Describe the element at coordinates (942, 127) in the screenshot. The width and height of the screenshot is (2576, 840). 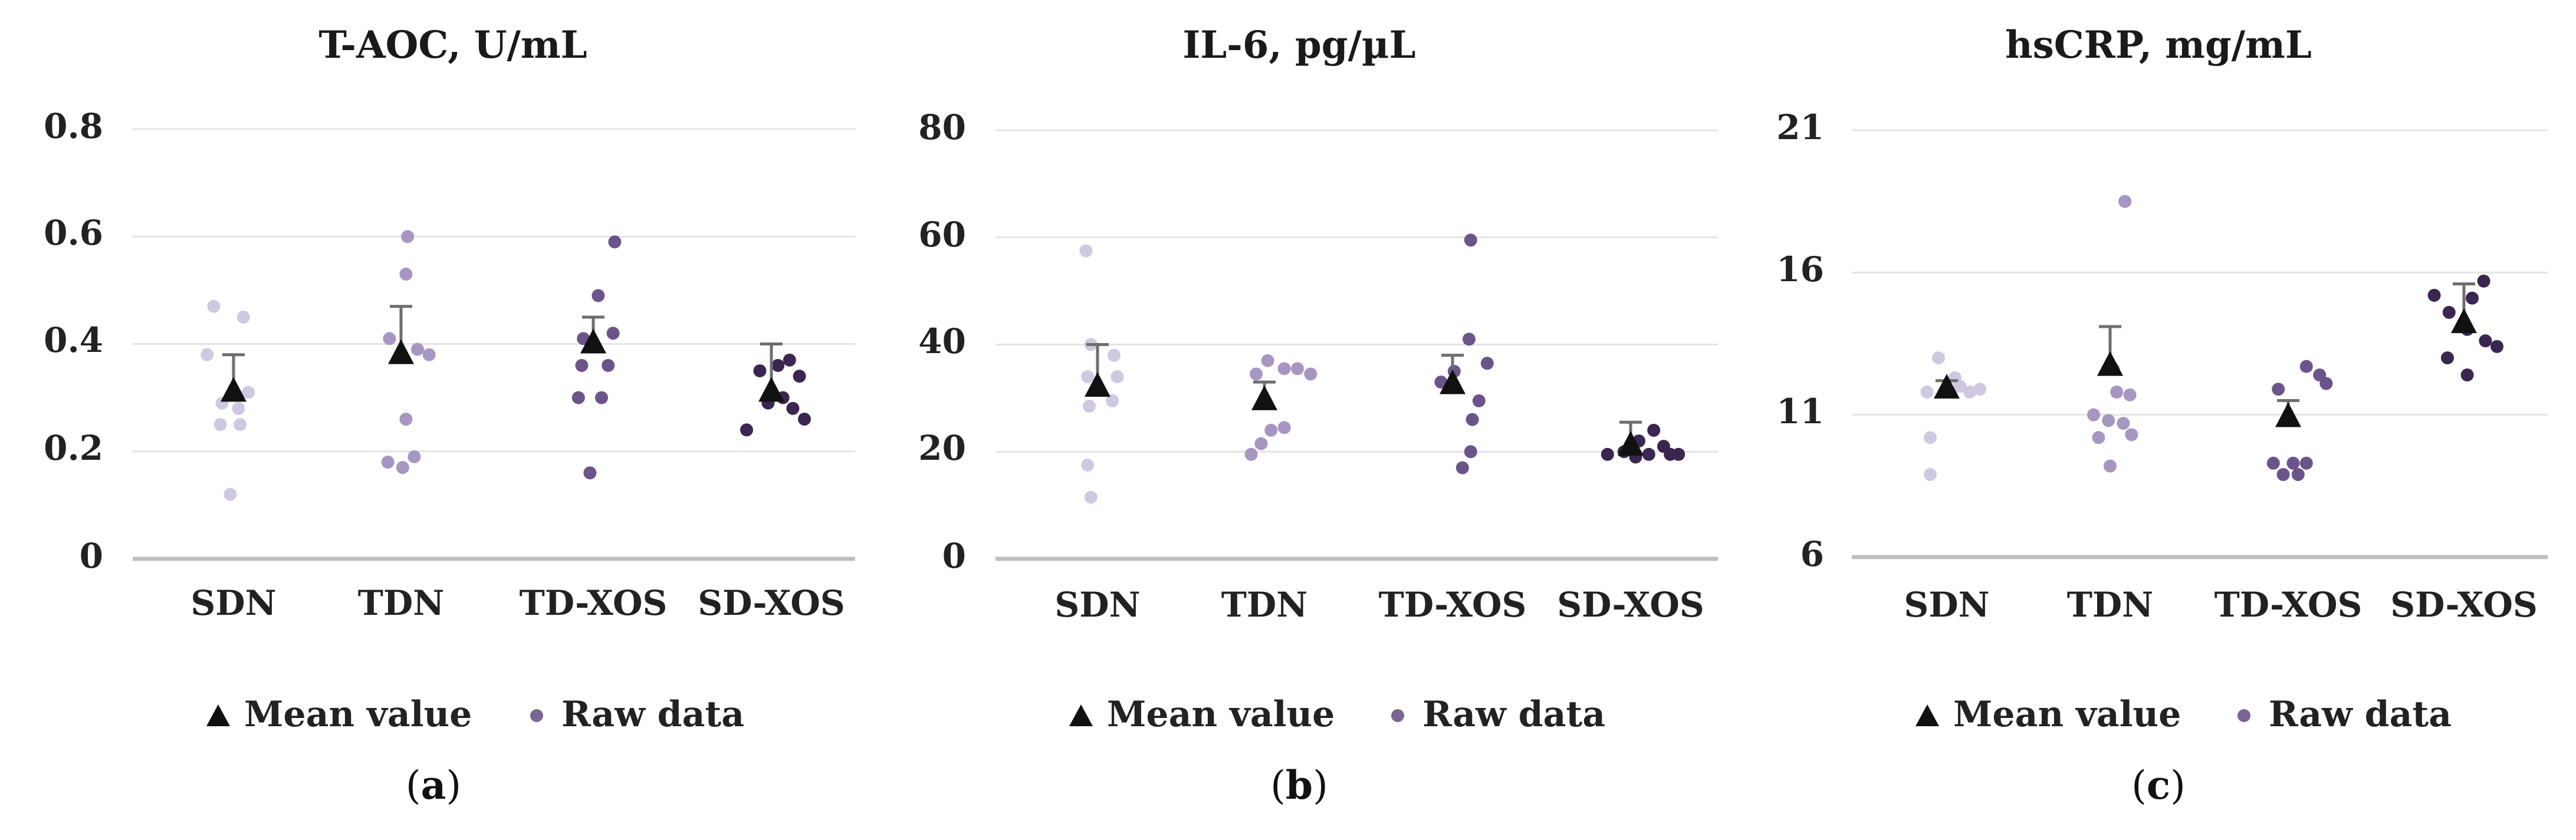
I see `y-tick-label: 80` at that location.